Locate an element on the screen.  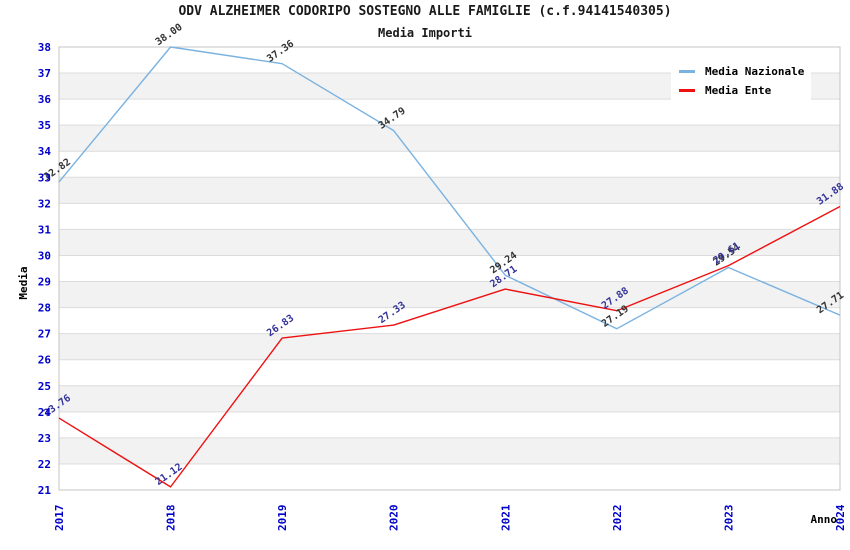
legend-item-media-ente: Media Ente is located at coordinates (743, 90).